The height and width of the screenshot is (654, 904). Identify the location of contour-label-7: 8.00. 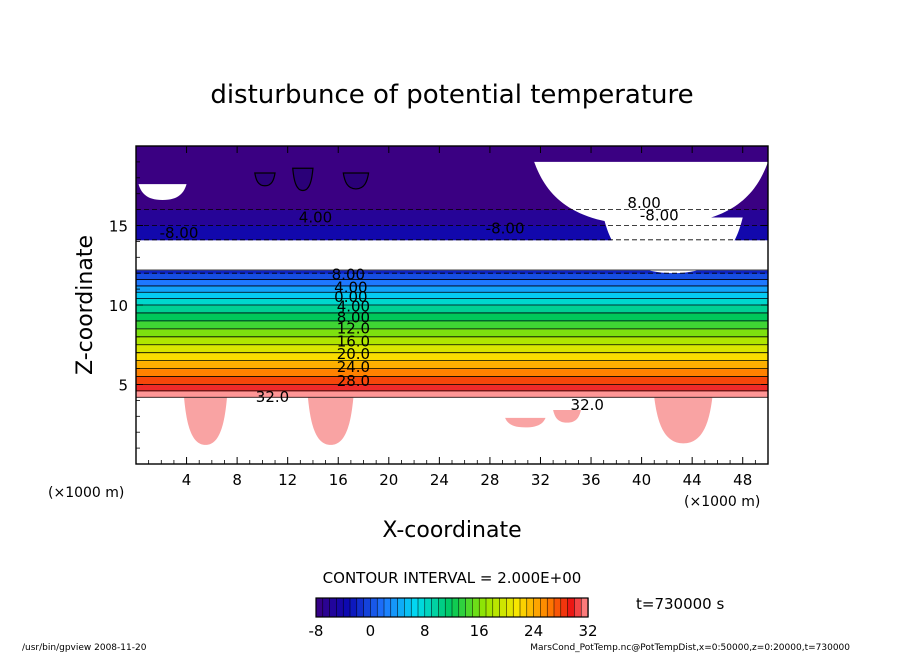
(353, 317).